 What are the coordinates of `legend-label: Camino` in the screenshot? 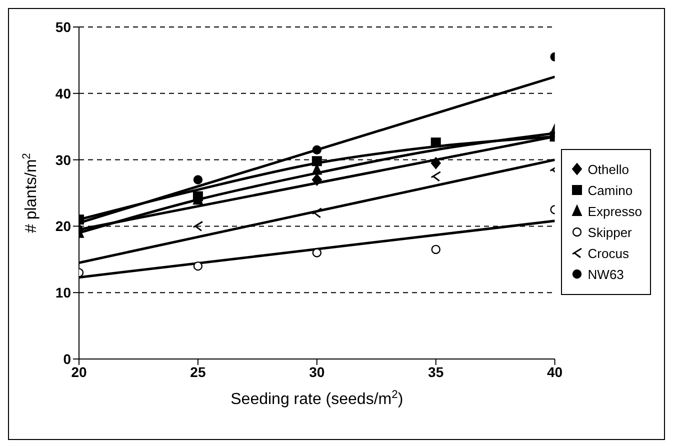 It's located at (610, 190).